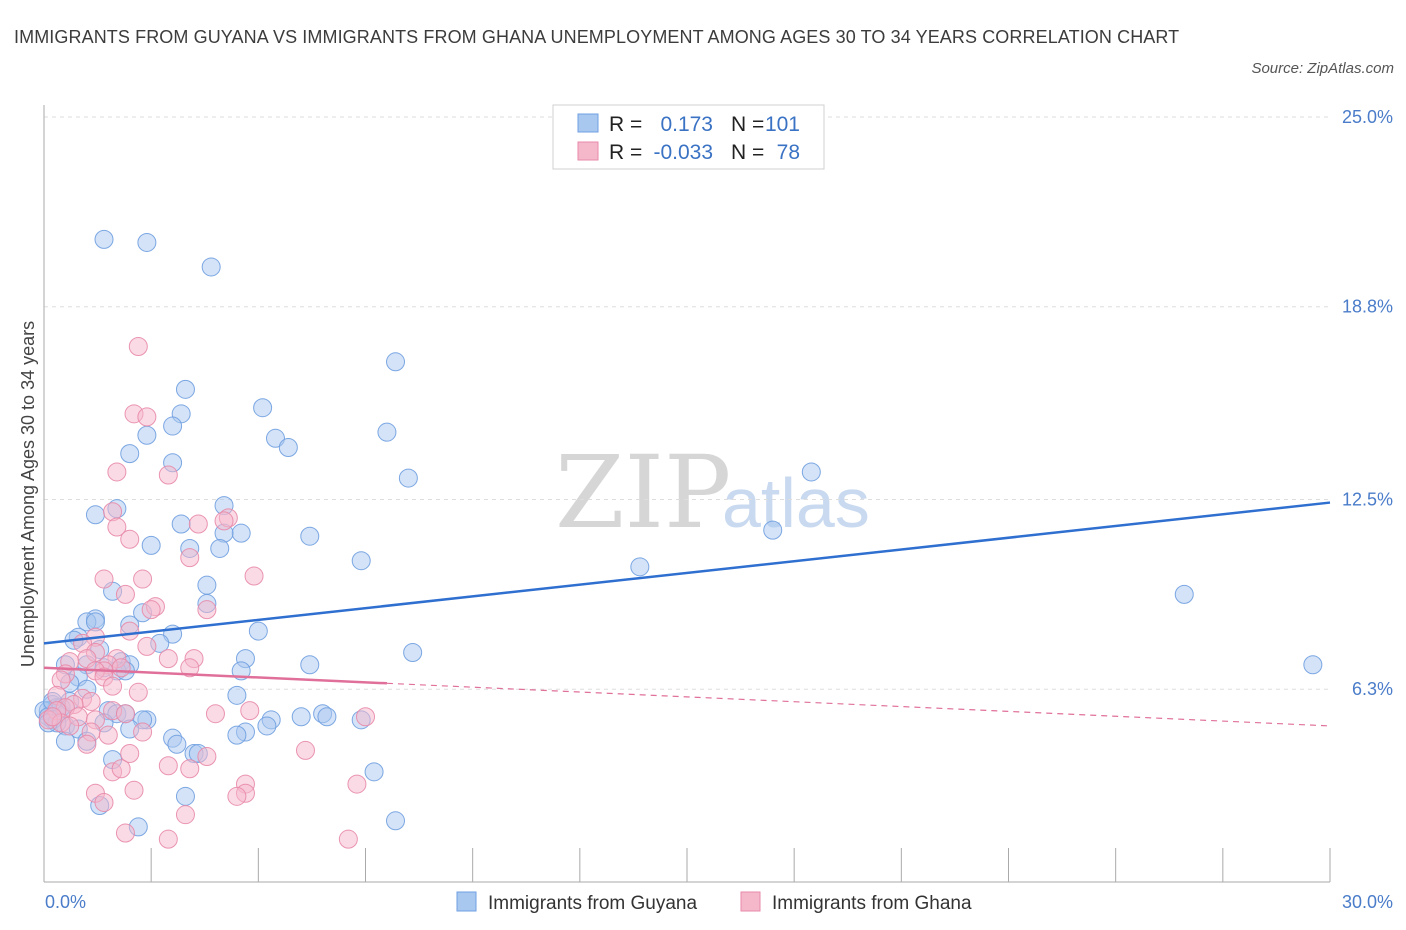 The image size is (1406, 930). What do you see at coordinates (588, 123) in the screenshot?
I see `stats-legend-swatch-guyana` at bounding box center [588, 123].